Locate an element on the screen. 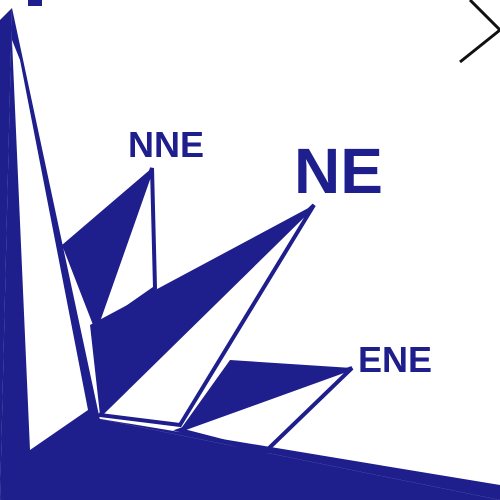  top-notch is located at coordinates (35, 3).